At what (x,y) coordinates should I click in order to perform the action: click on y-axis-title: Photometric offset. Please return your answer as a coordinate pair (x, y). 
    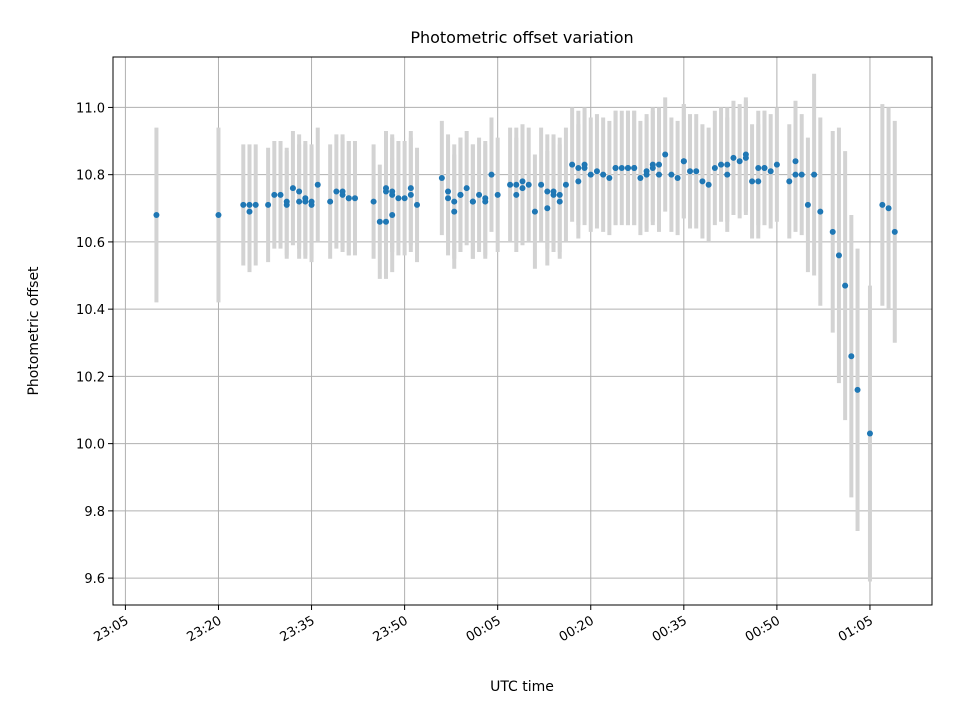
    Looking at the image, I should click on (34, 331).